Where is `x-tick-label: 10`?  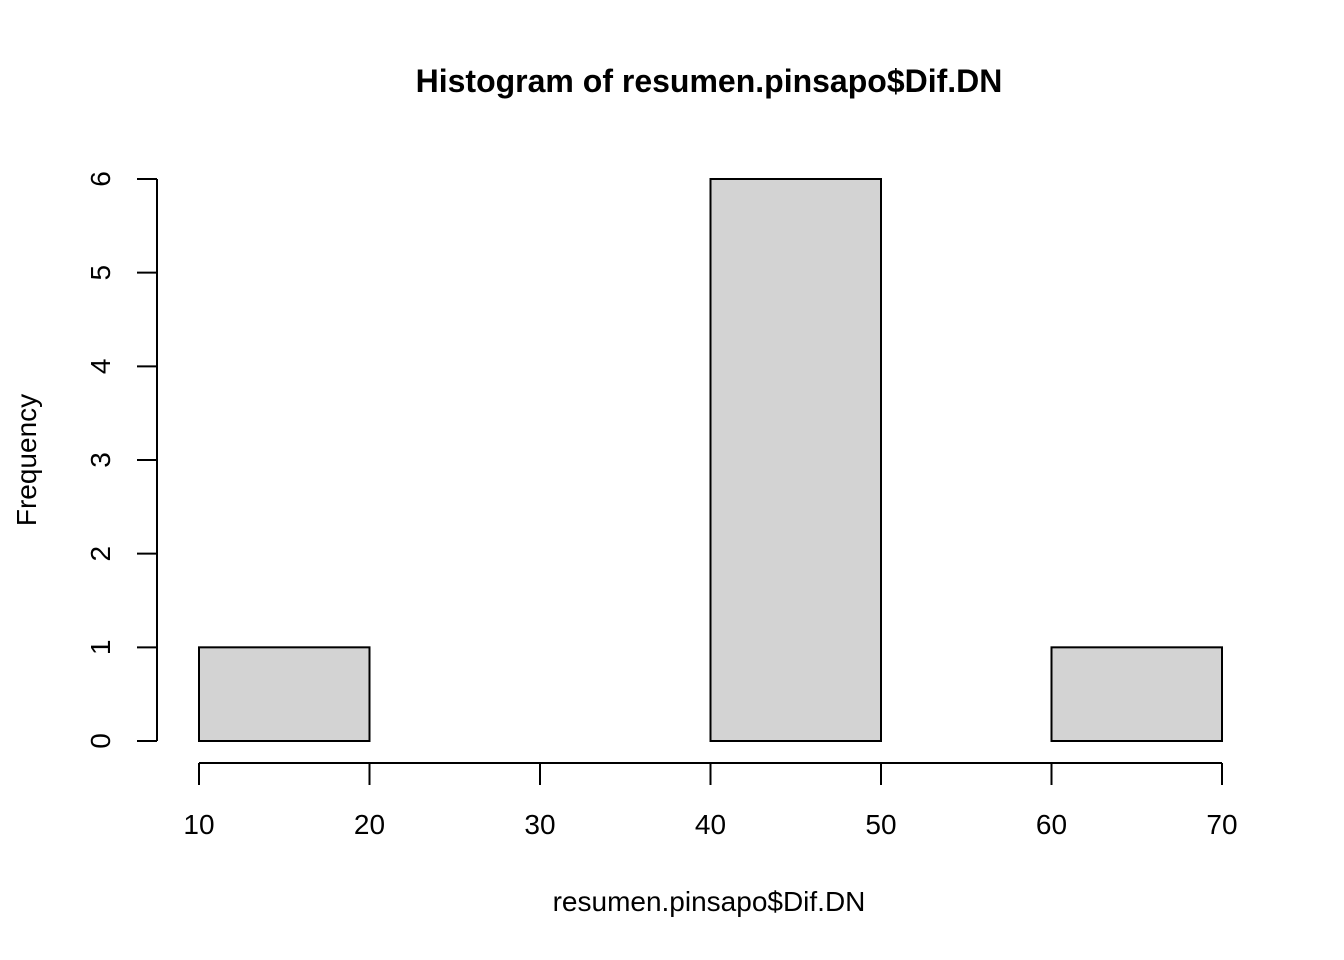
x-tick-label: 10 is located at coordinates (198, 824).